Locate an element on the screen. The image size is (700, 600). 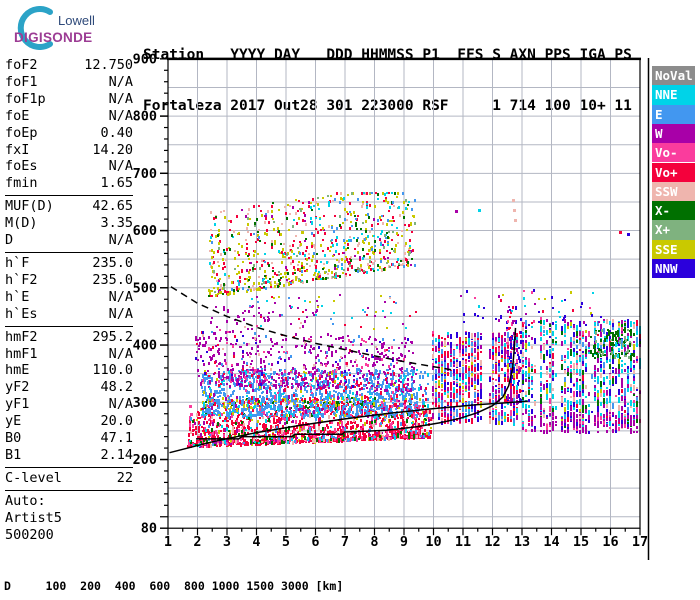
param-value: 110.0 is located at coordinates (112, 370).